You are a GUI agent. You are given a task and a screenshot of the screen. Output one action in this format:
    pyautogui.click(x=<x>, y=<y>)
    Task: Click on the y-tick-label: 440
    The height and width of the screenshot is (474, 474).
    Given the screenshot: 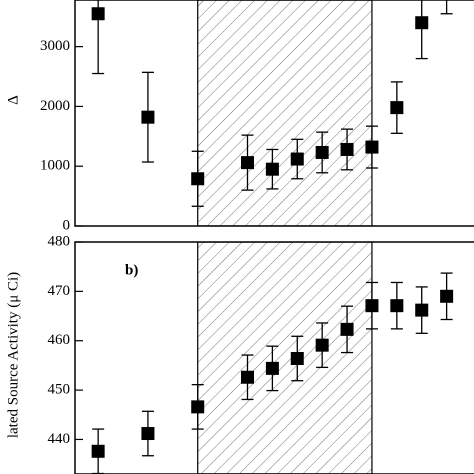 What is the action you would take?
    pyautogui.click(x=59, y=439)
    